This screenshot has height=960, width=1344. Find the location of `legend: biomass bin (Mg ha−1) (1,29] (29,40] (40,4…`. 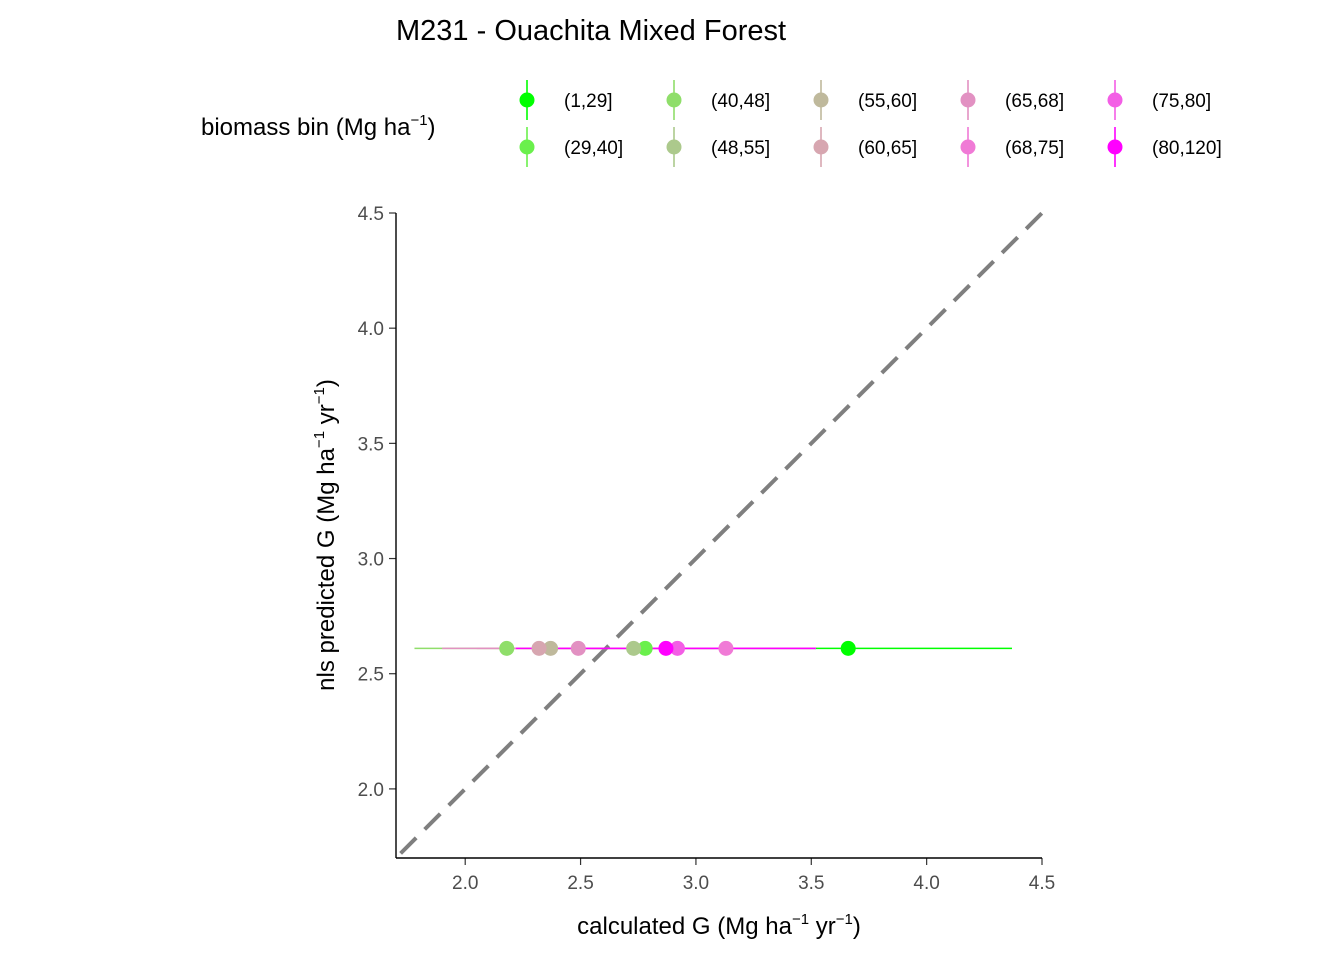

legend: biomass bin (Mg ha−1) (1,29] (29,40] (40,4… is located at coordinates (711, 123).